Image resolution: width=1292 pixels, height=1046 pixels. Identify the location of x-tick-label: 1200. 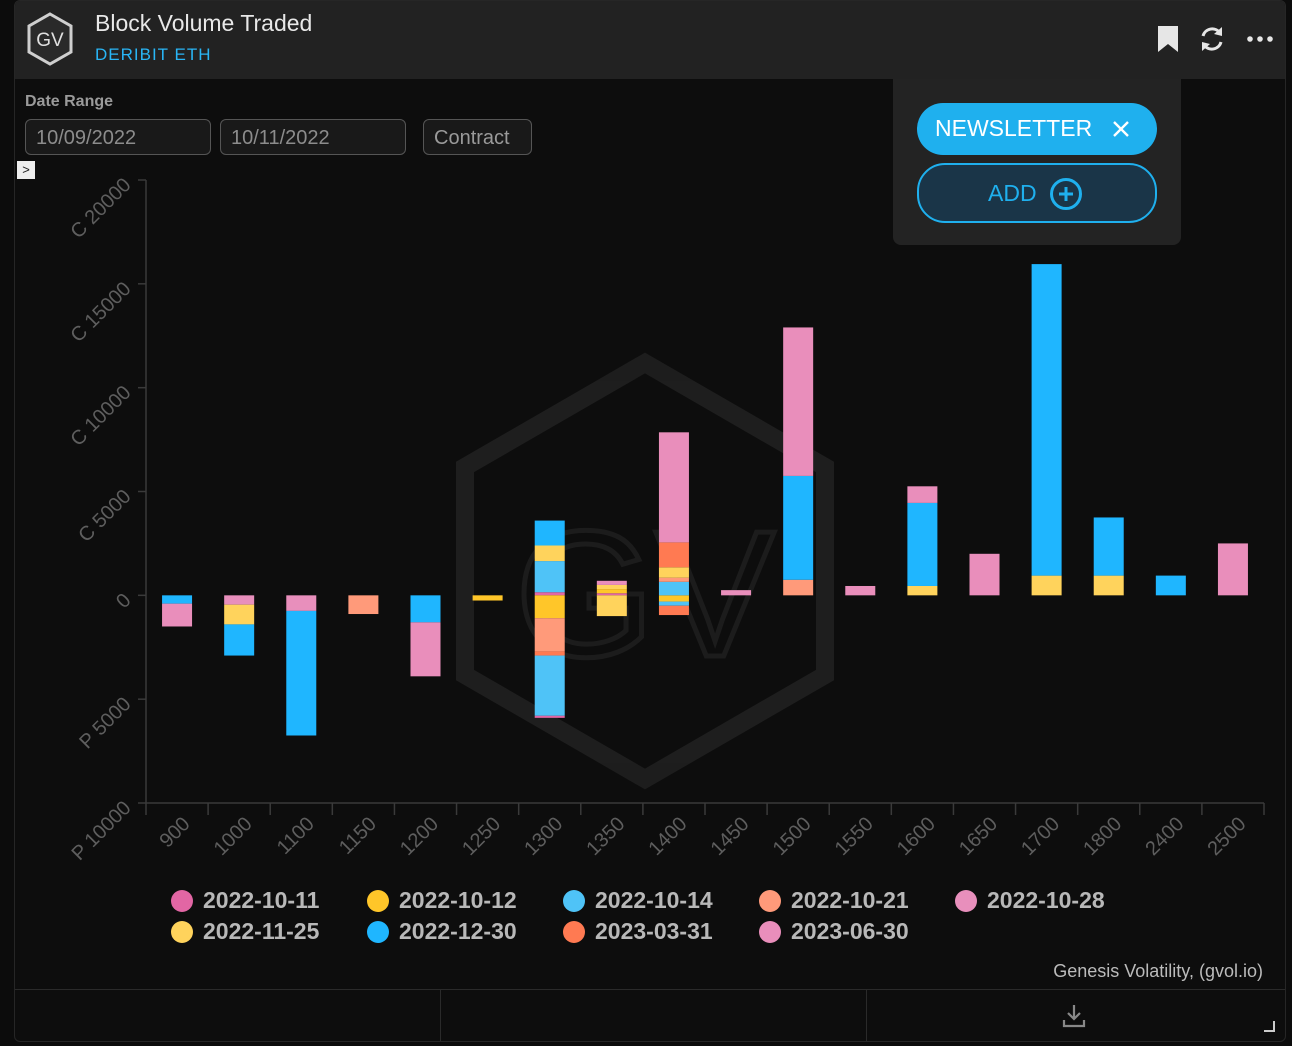
(419, 836).